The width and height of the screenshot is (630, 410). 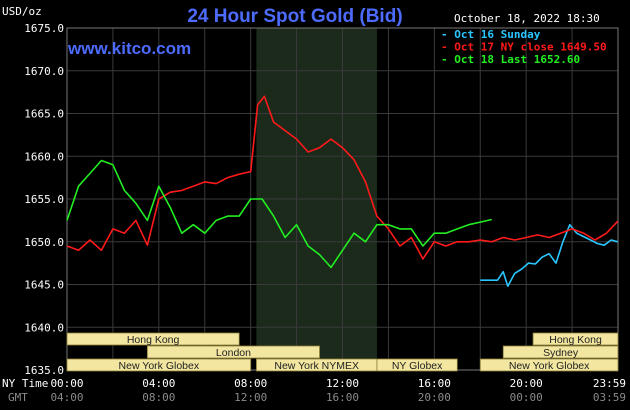 What do you see at coordinates (44, 156) in the screenshot?
I see `y-tick-label: 1660.0` at bounding box center [44, 156].